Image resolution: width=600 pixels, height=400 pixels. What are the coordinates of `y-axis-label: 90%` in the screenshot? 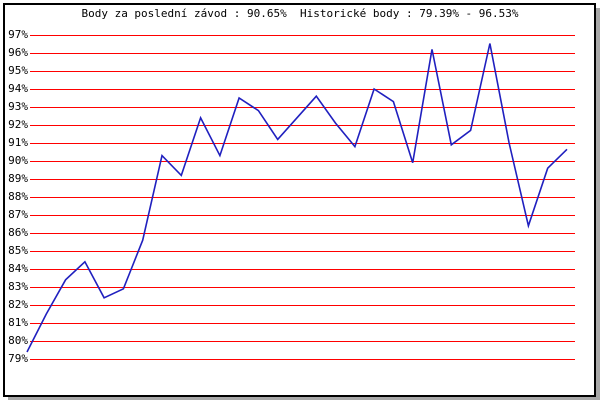 It's located at (18, 160).